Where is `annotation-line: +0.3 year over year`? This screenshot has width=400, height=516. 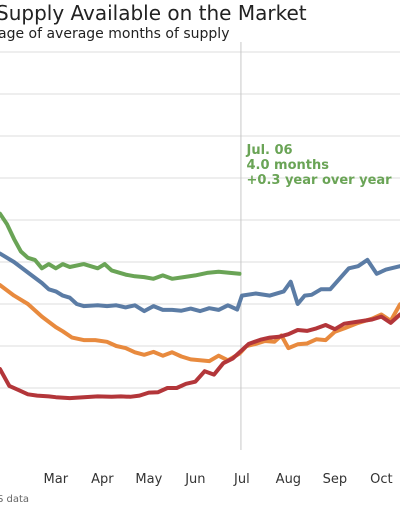 annotation-line: +0.3 year over year is located at coordinates (320, 180).